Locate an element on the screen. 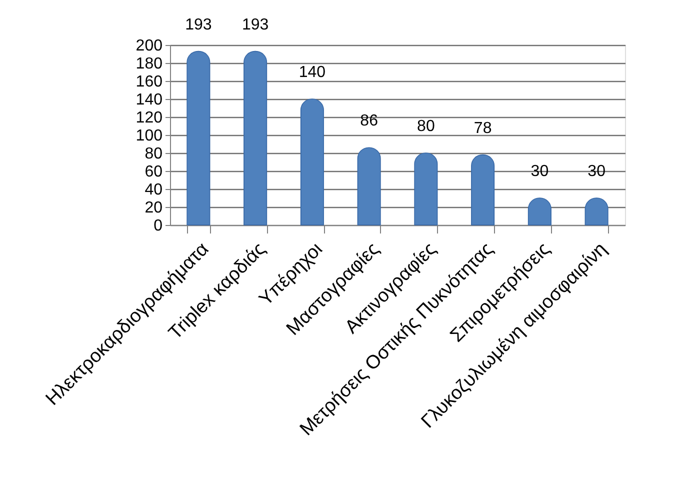  y-tick-label: 80 is located at coordinates (153, 154).